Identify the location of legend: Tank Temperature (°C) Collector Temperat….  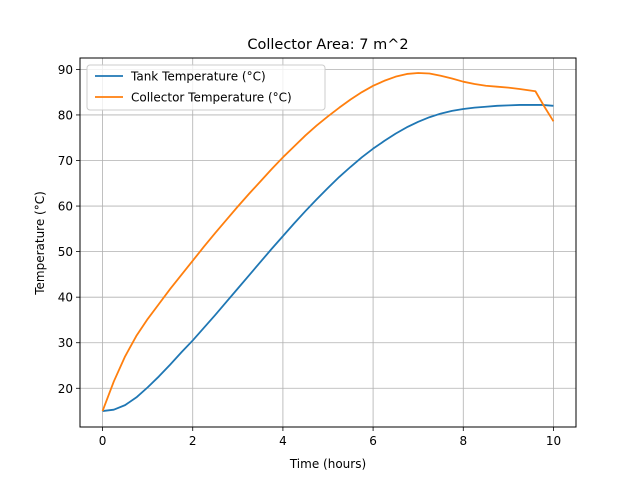
(206, 87).